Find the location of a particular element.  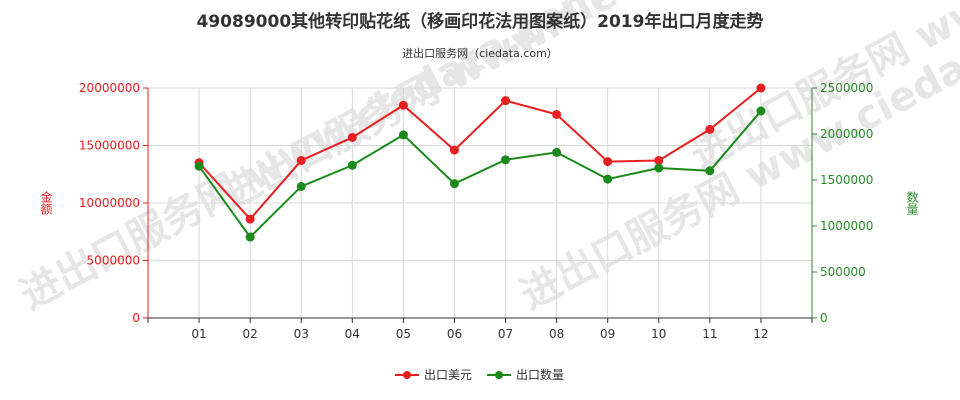

left-tick-label: 10000000 is located at coordinates (109, 203).